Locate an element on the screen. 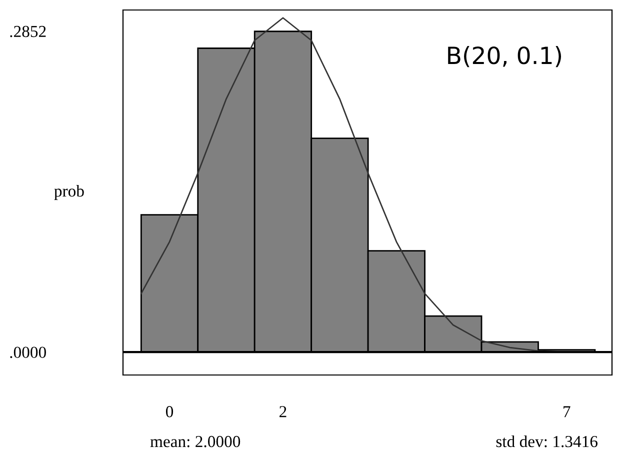  annotation: B(20, 0.1) is located at coordinates (505, 57).